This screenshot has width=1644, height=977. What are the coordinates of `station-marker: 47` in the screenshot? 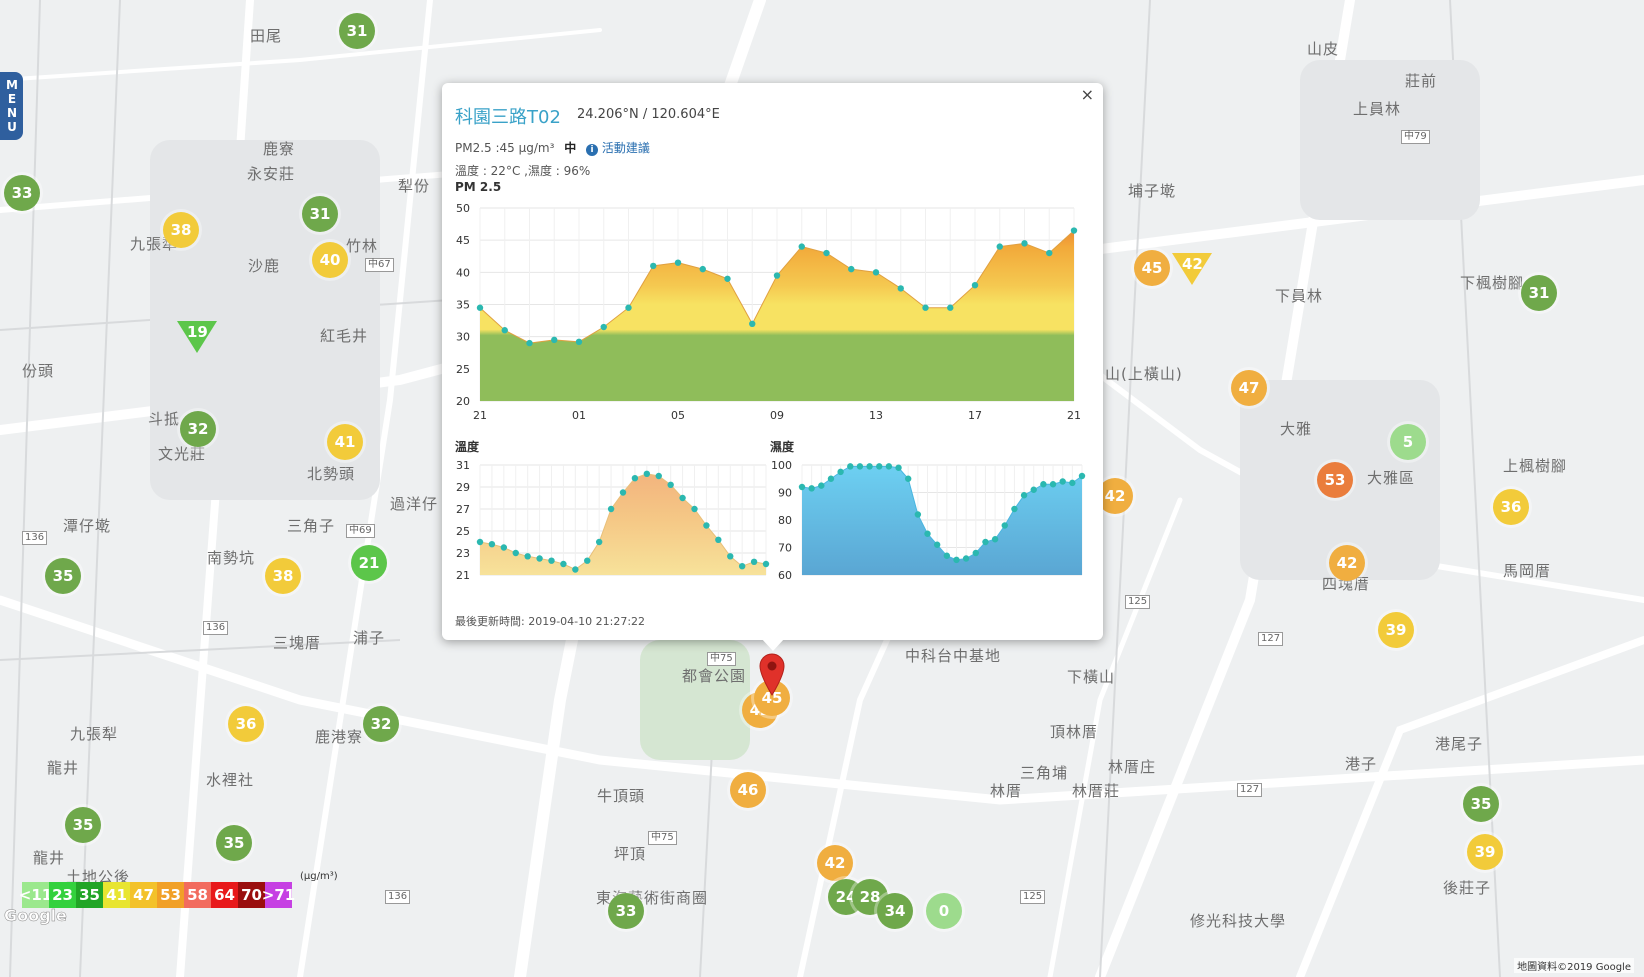 It's located at (1249, 388).